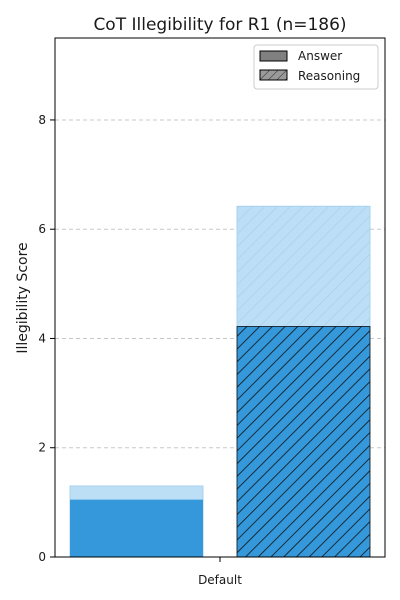  I want to click on x-axis-ticks: Default, so click(220, 572).